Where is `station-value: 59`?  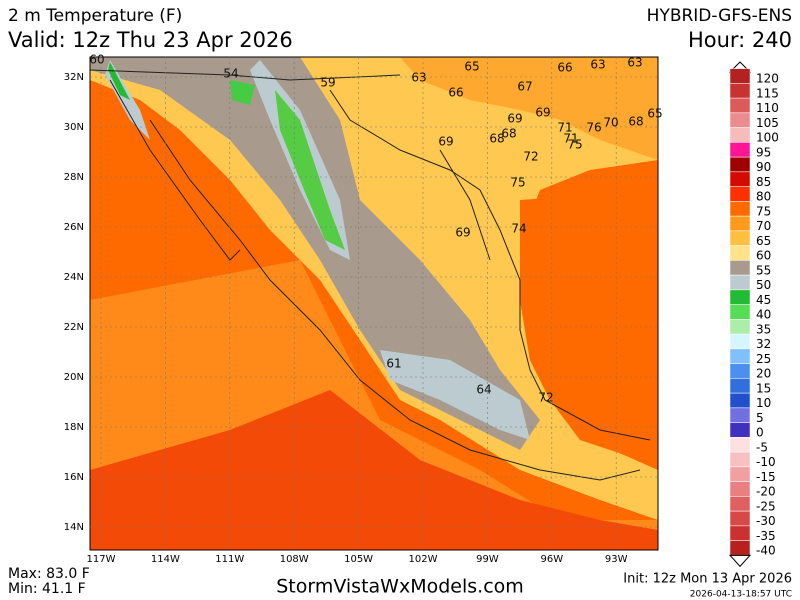 station-value: 59 is located at coordinates (327, 83).